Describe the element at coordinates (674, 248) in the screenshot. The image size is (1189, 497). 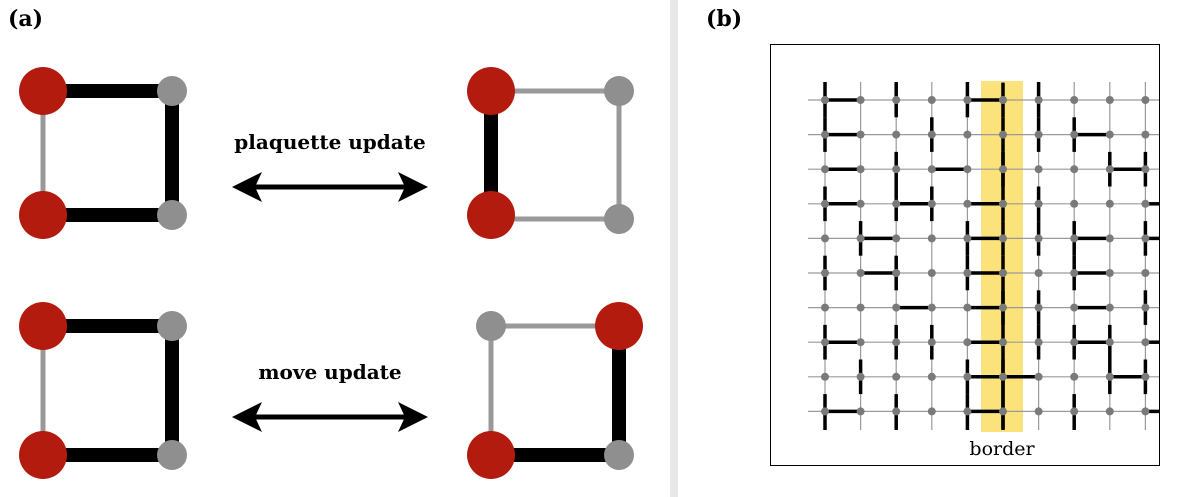
I see `panel-divider` at that location.